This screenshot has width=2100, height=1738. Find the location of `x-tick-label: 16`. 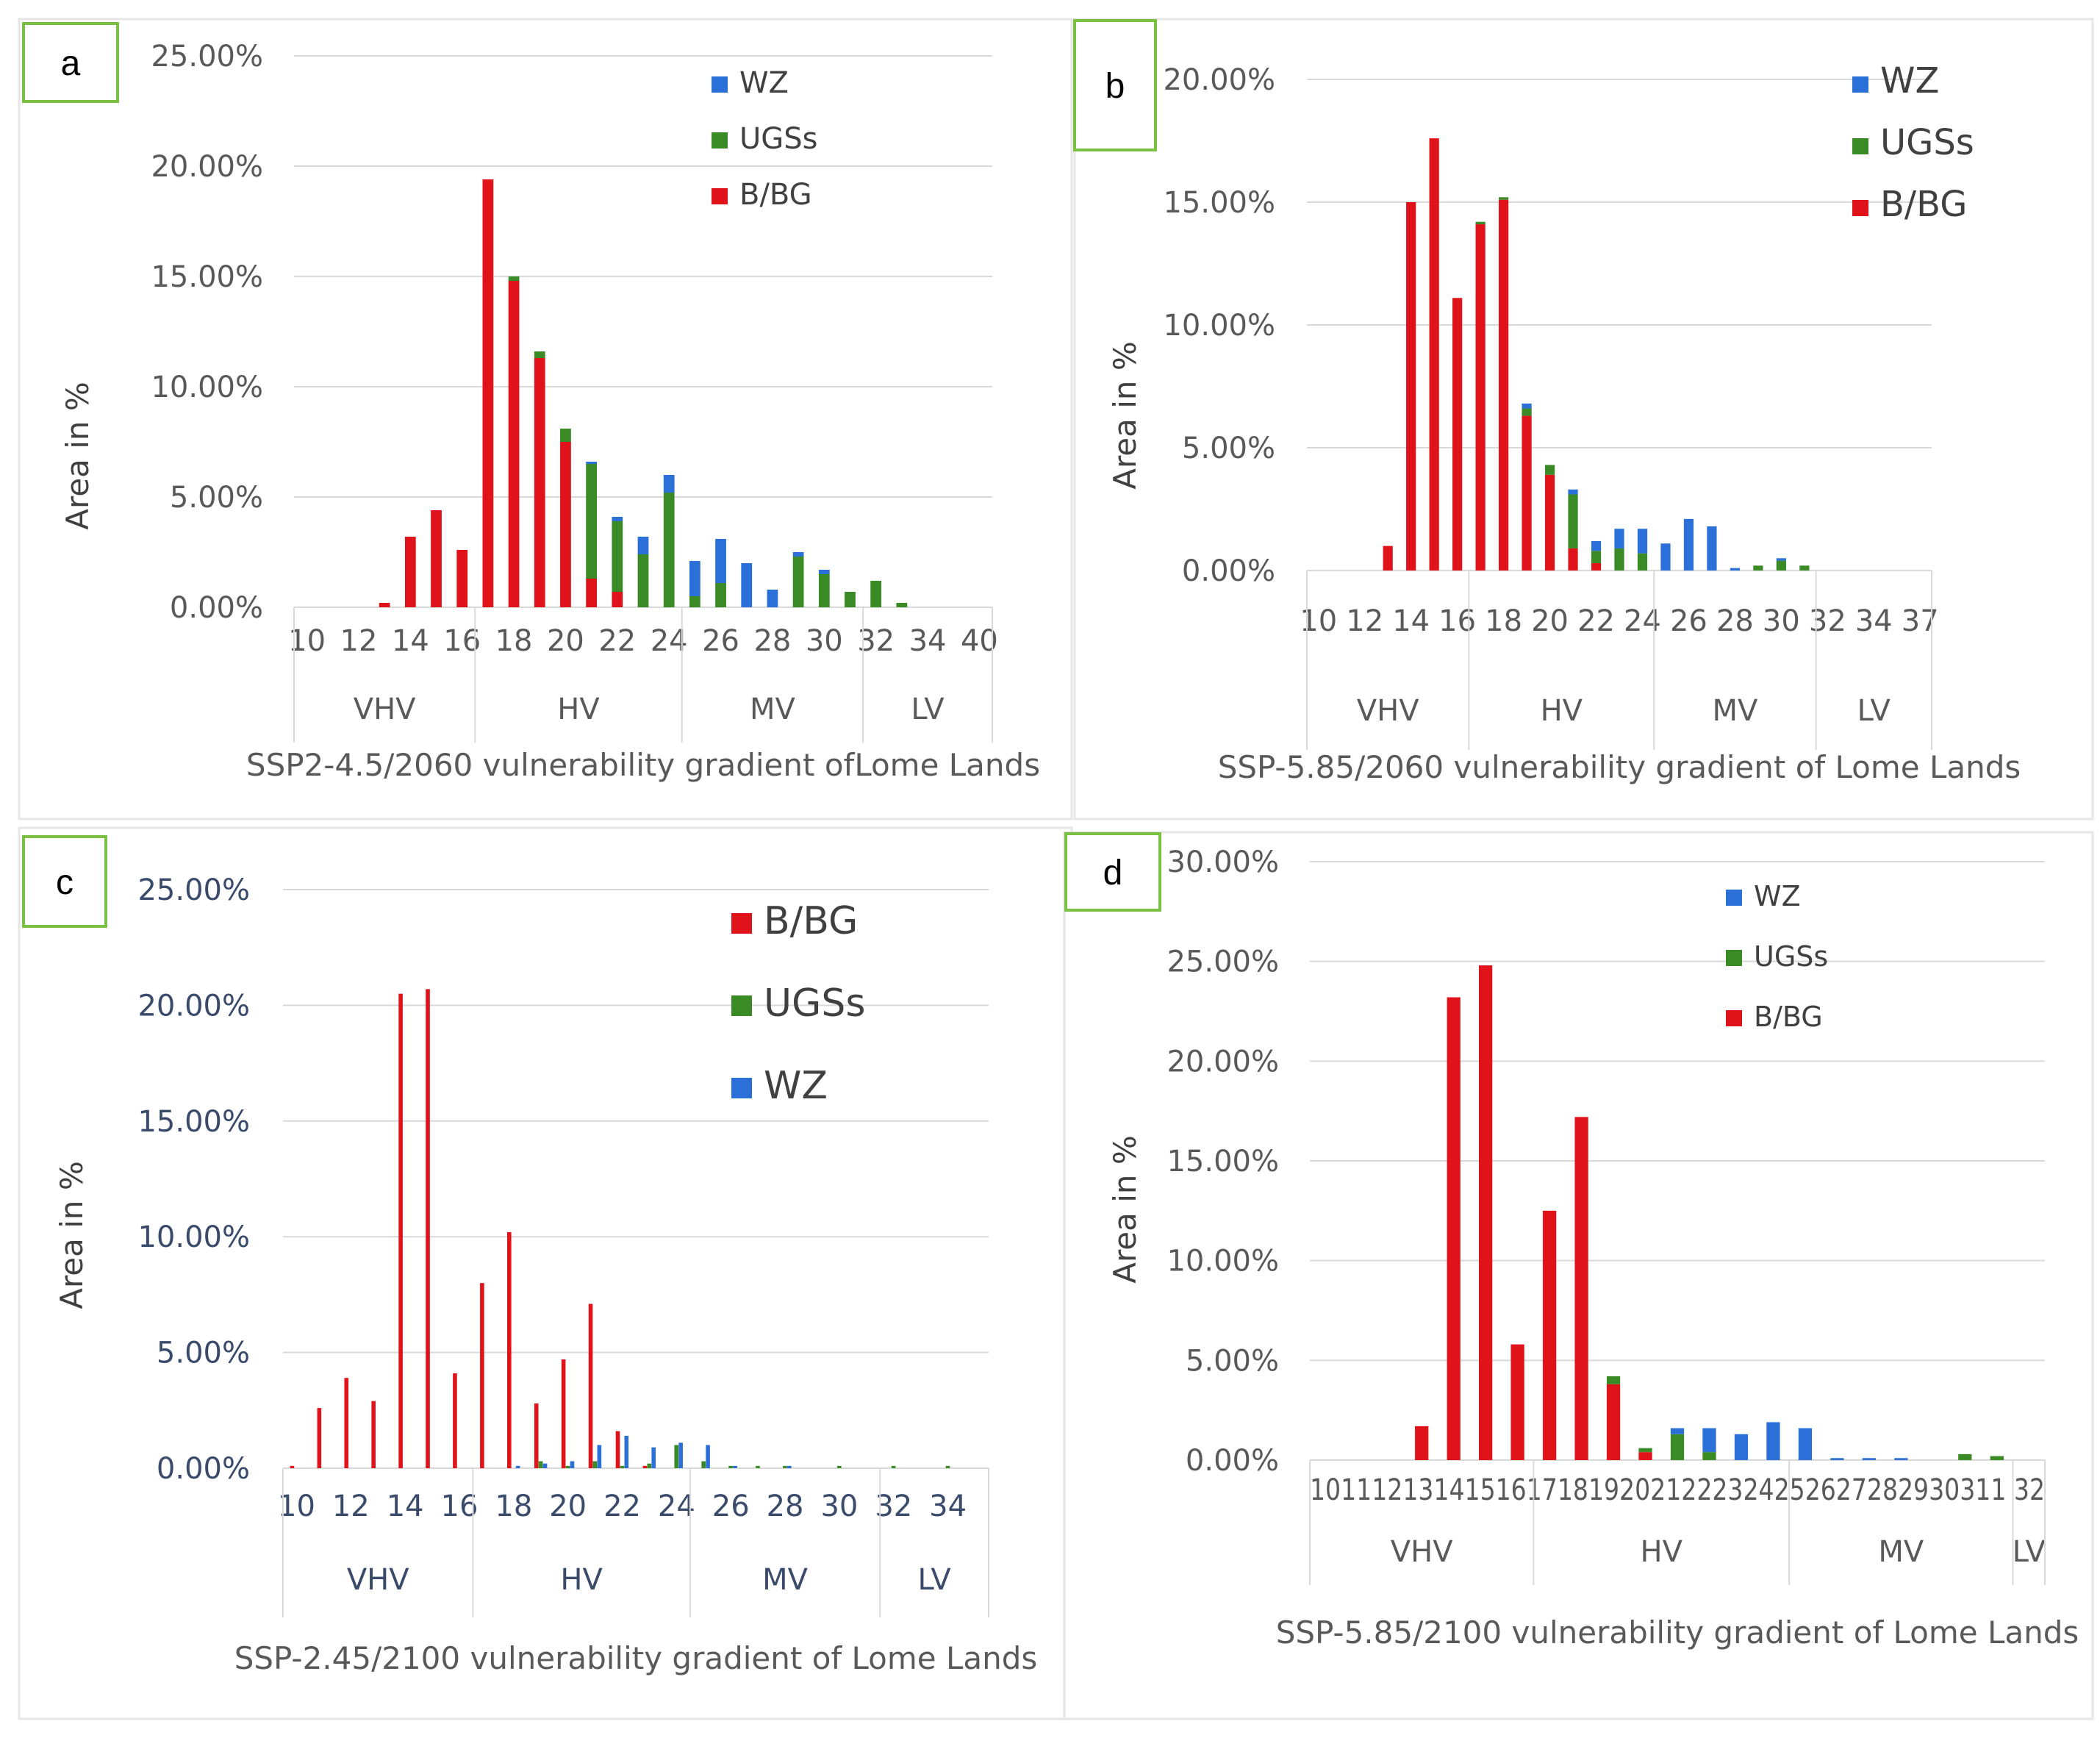

x-tick-label: 16 is located at coordinates (1457, 621).